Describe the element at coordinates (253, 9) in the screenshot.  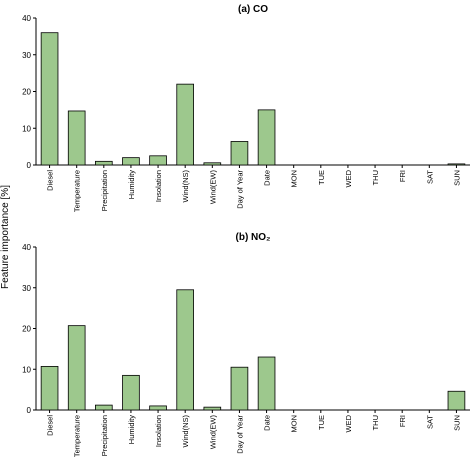
I see `panel-title-co: (a) CO` at that location.